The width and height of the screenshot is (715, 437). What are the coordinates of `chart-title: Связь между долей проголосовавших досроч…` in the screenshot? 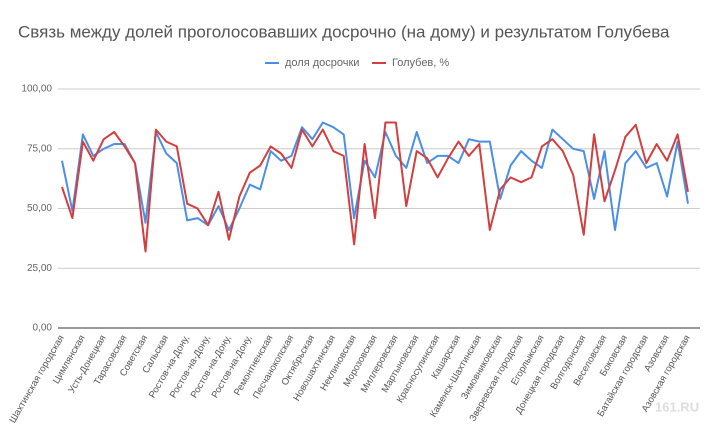 It's located at (344, 31).